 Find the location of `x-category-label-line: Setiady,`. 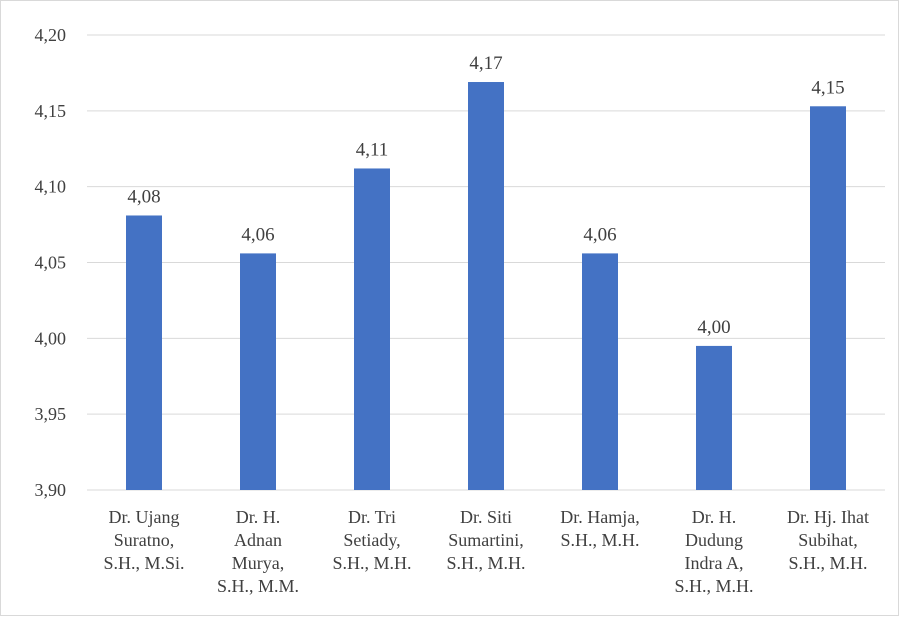

x-category-label-line: Setiady, is located at coordinates (371, 540).